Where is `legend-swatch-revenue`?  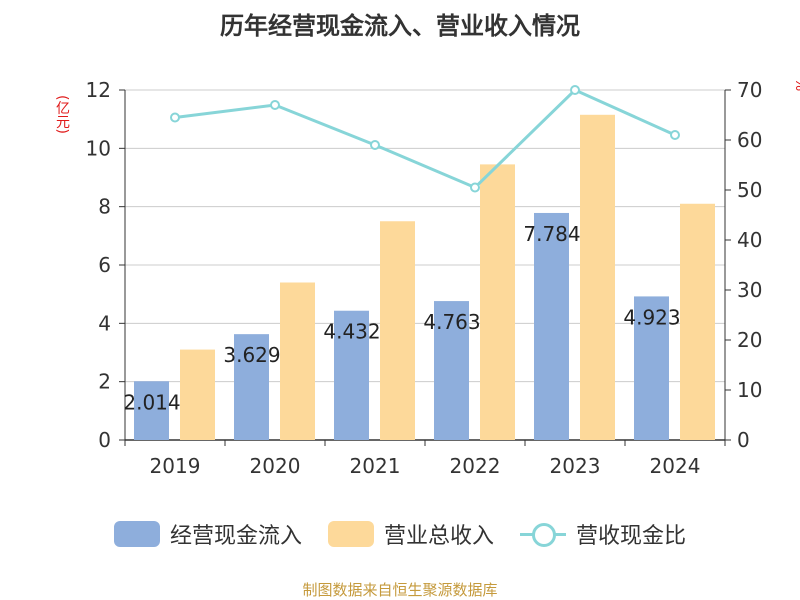
legend-swatch-revenue is located at coordinates (350, 534).